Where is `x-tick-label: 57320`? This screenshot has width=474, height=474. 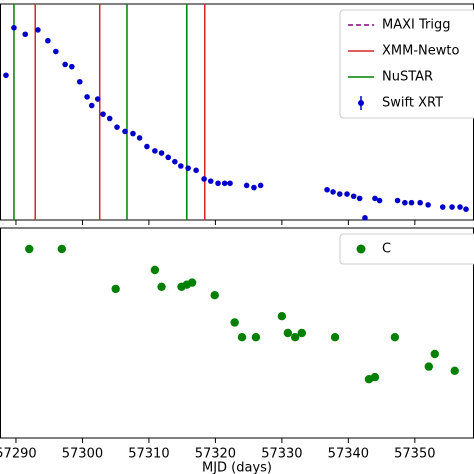 x-tick-label: 57320 is located at coordinates (215, 454).